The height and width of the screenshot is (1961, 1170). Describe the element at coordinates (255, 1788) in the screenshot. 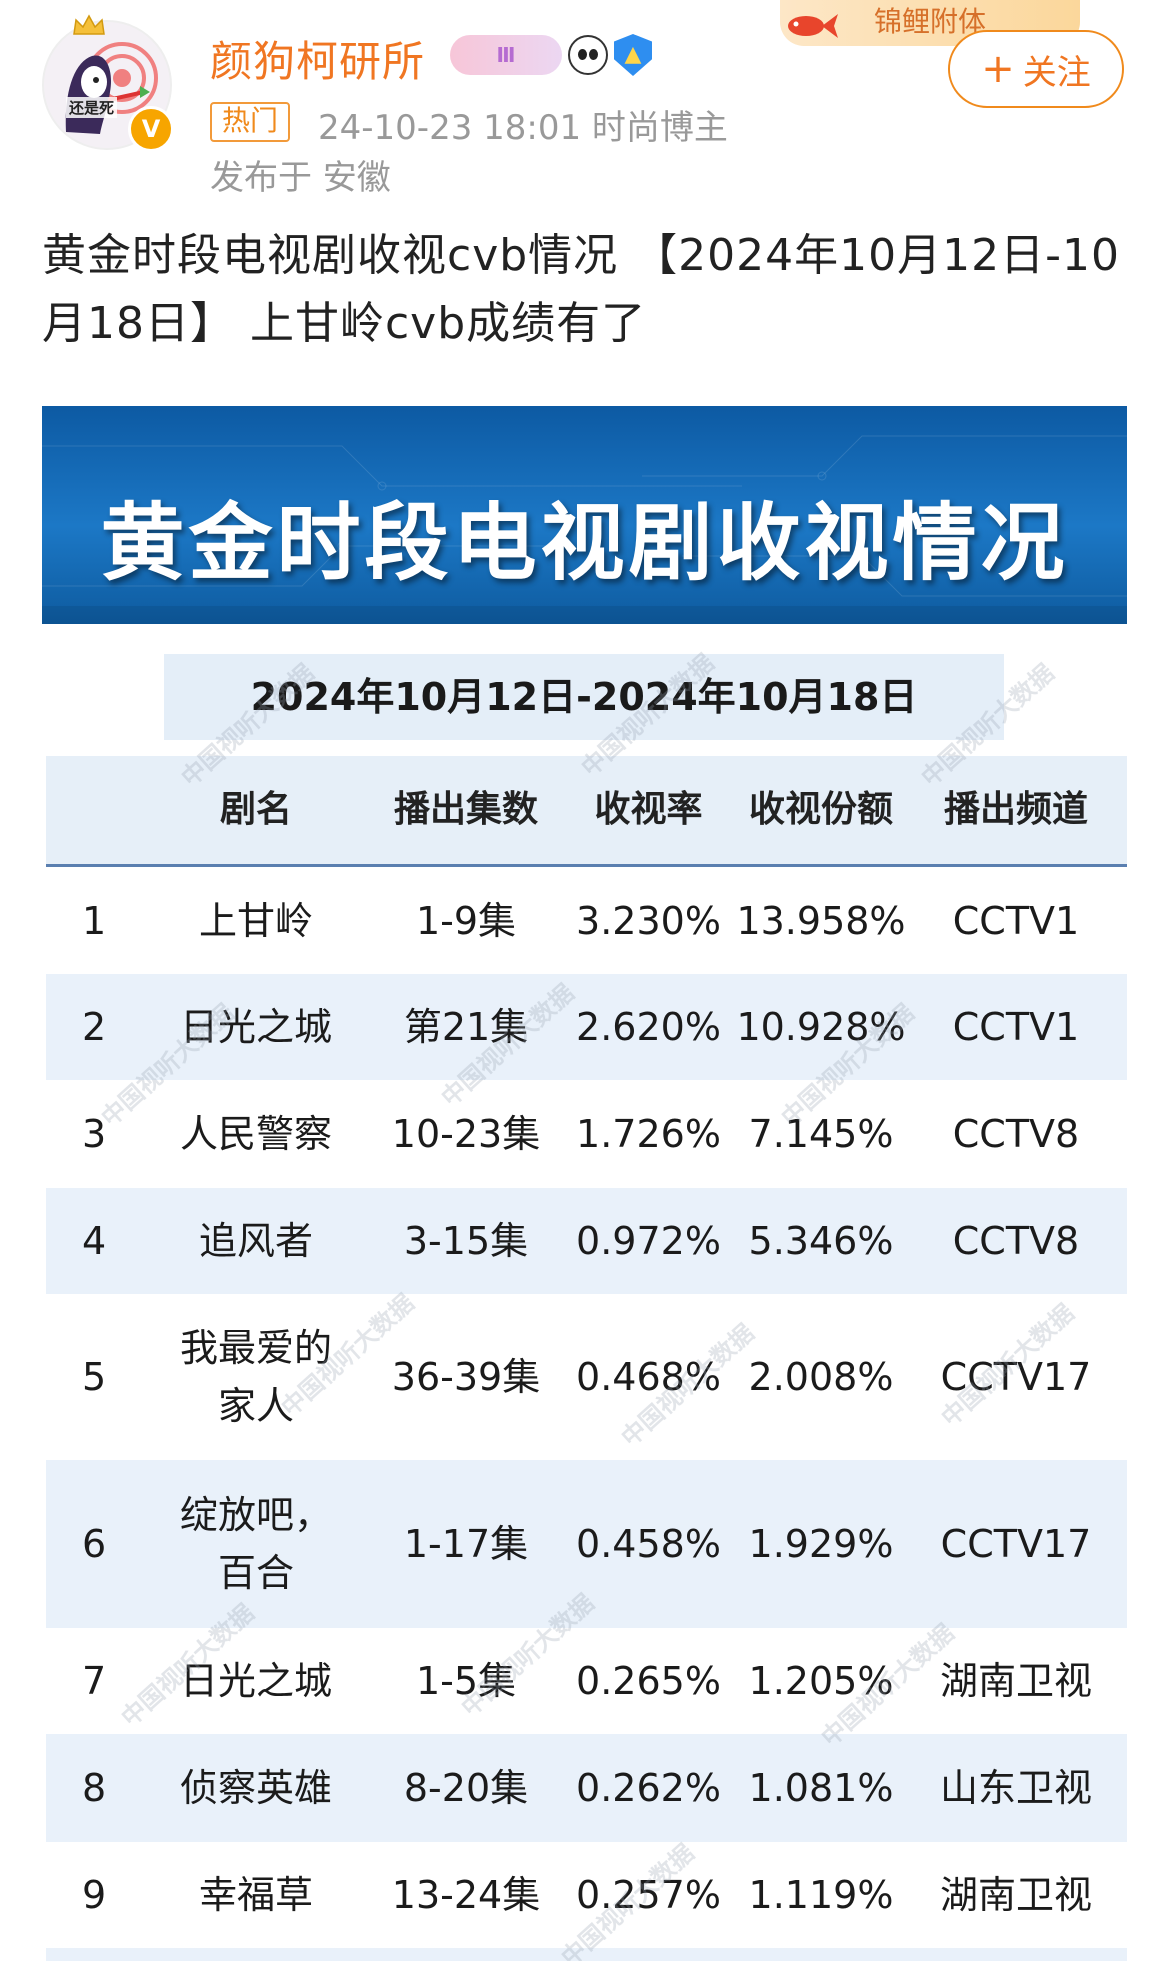

I see `cell-name: 侦察英雄` at that location.